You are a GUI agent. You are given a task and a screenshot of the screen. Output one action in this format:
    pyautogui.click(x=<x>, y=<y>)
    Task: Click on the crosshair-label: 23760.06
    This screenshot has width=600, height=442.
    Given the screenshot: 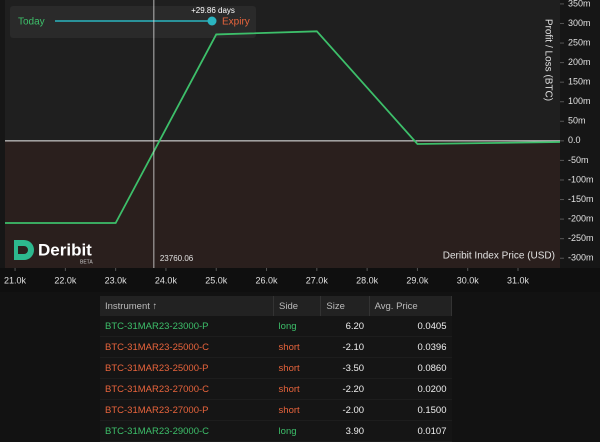 What is the action you would take?
    pyautogui.click(x=177, y=258)
    